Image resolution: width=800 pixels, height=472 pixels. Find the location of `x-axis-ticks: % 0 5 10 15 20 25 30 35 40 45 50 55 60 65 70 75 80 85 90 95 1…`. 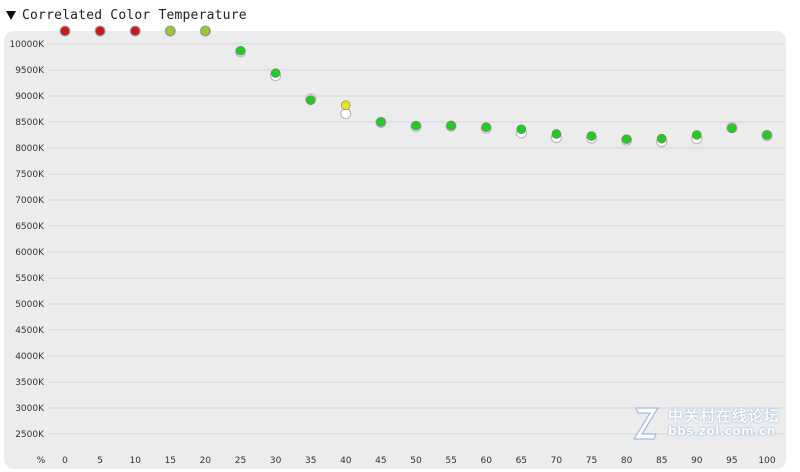

x-axis-ticks: % 0 5 10 15 20 25 30 35 40 45 50 55 60 65 70 75 80 85 90 95 1… is located at coordinates (406, 461).